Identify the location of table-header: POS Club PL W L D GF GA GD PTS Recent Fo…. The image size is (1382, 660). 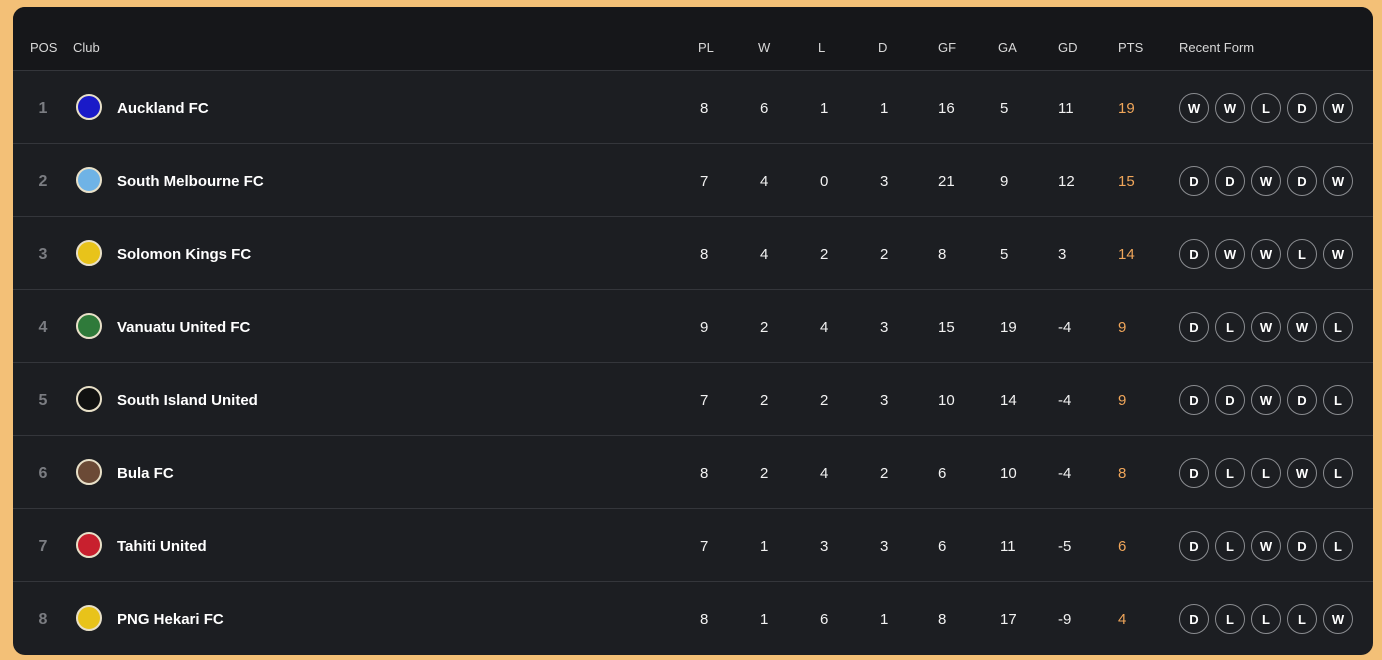
(693, 39).